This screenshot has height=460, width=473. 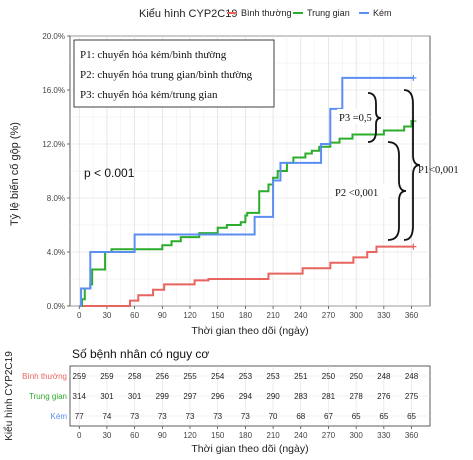 I want to click on pvalue-box-line-3: P3: chuyển hóa kém/trung gian, so click(x=149, y=95).